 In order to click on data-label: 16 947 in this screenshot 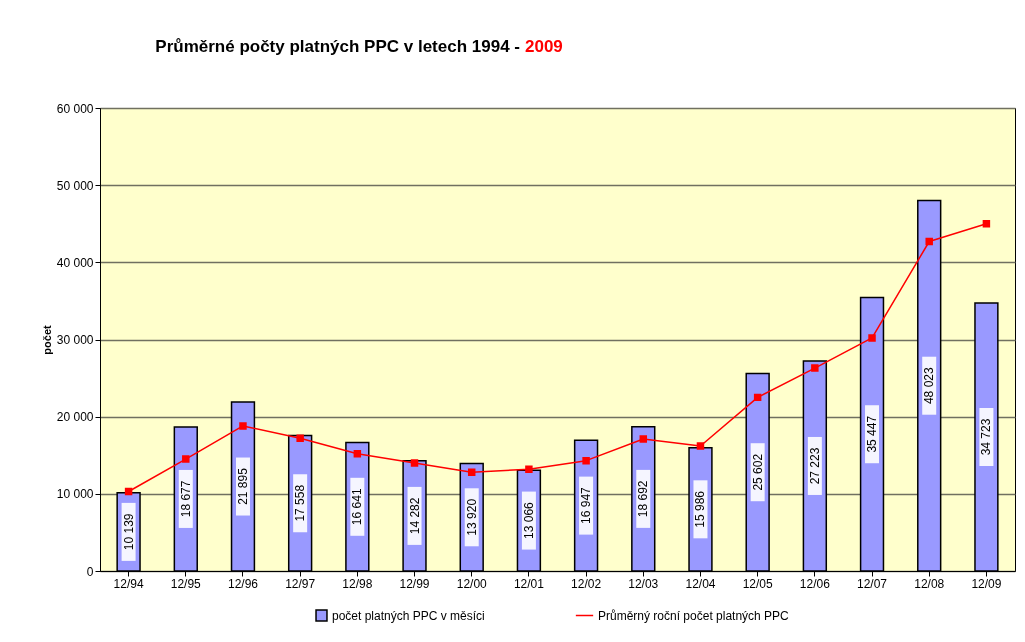, I will do `click(586, 505)`.